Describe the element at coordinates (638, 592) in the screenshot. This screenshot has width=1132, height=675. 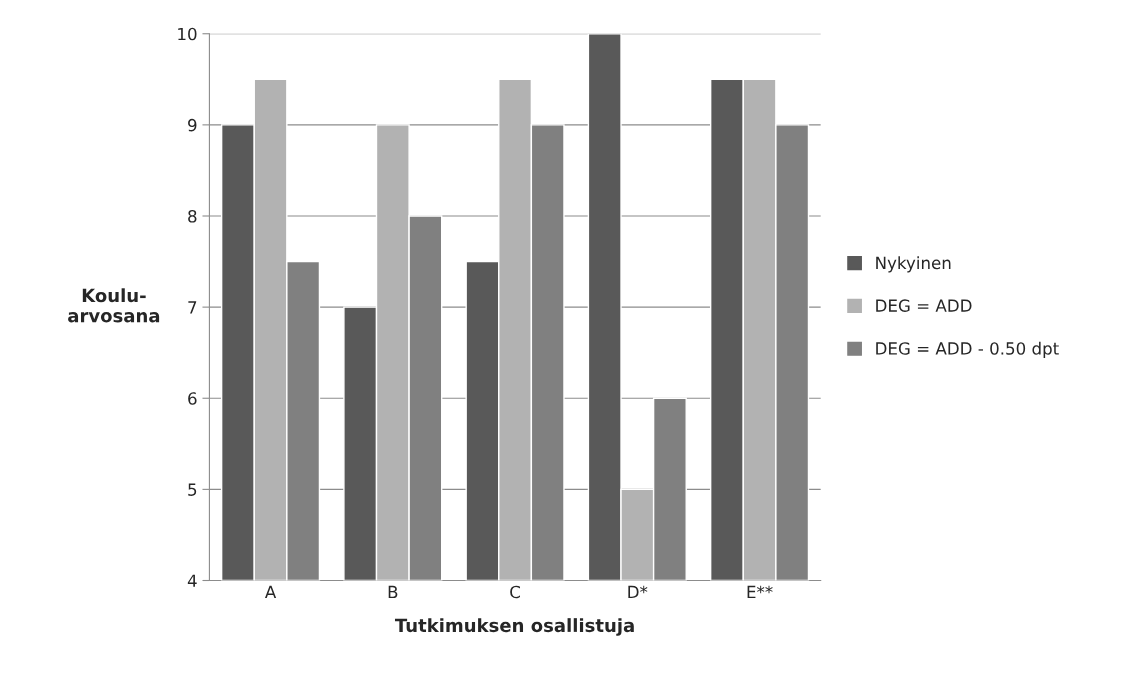
I see `x-tick-label: D*` at that location.